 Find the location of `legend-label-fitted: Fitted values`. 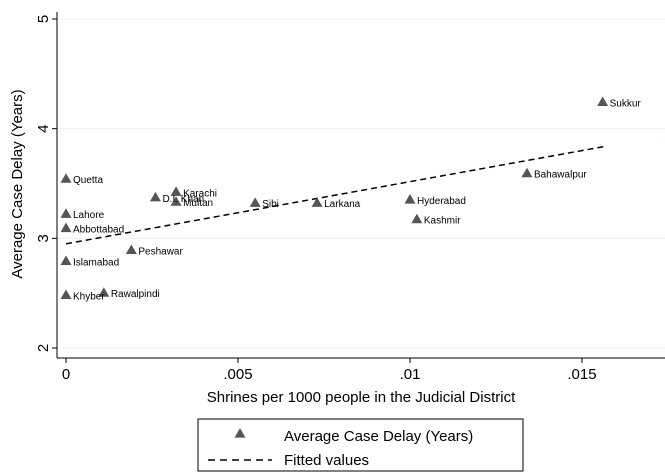

legend-label-fitted: Fitted values is located at coordinates (326, 460).